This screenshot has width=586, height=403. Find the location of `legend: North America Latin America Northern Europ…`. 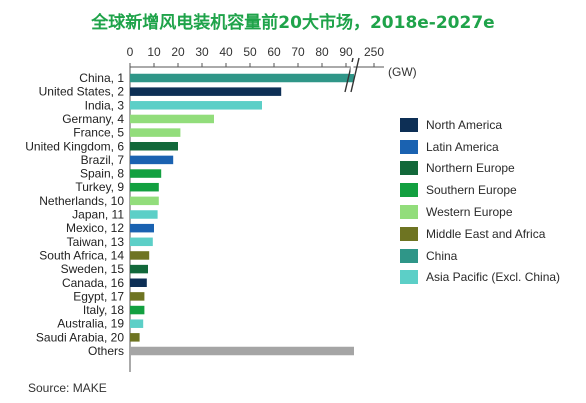

legend: North America Latin America Northern Europ… is located at coordinates (480, 201).